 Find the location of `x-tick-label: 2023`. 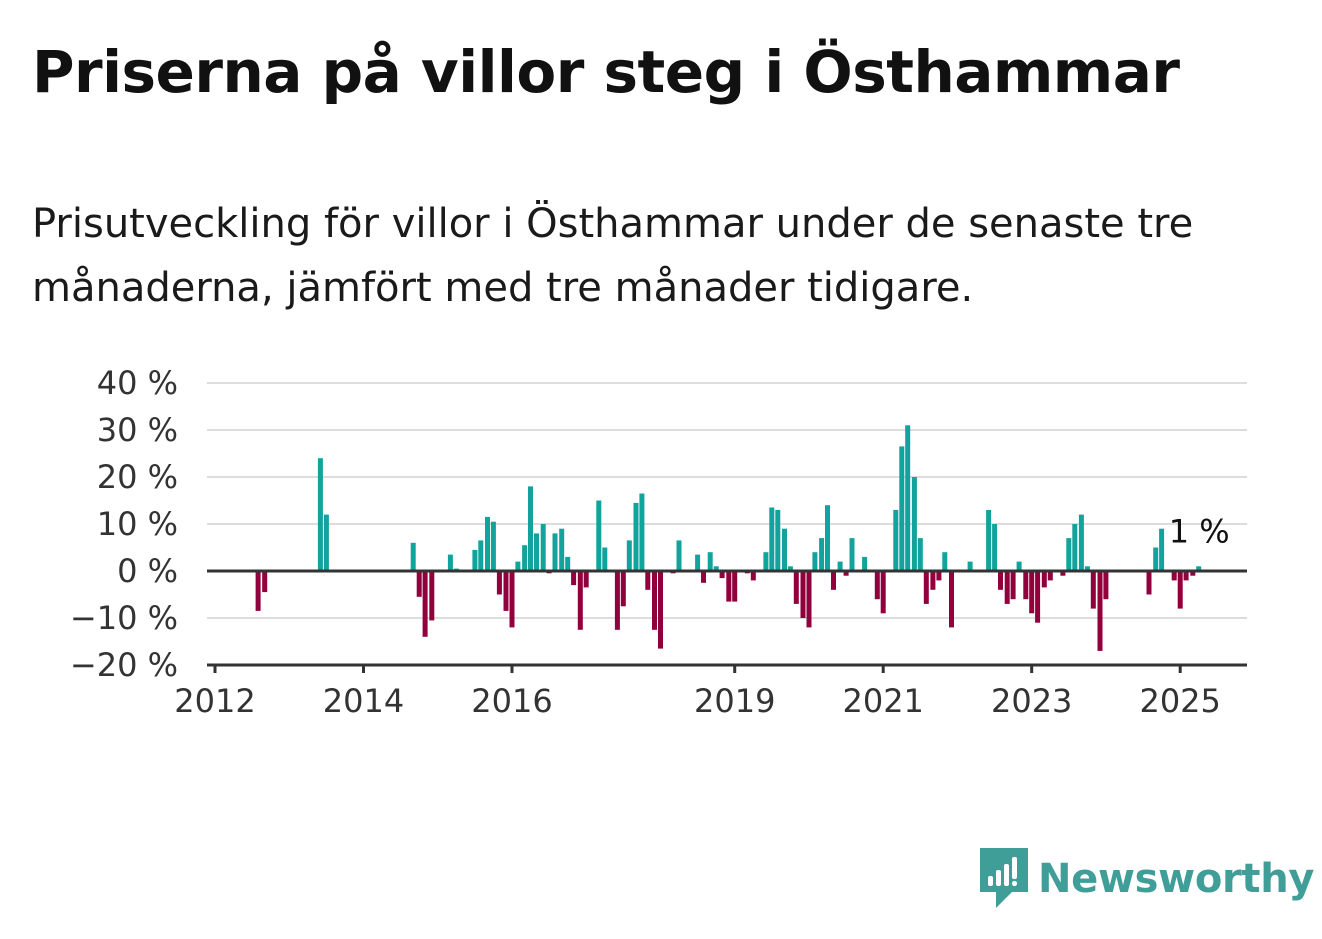

x-tick-label: 2023 is located at coordinates (1031, 701).